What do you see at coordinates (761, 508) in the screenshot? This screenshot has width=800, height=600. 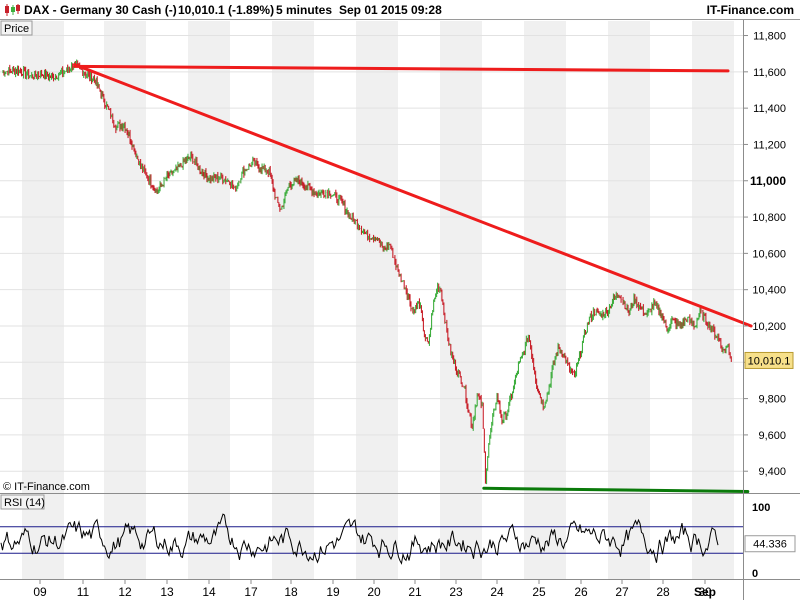 I see `rsi-tick-label: 100` at bounding box center [761, 508].